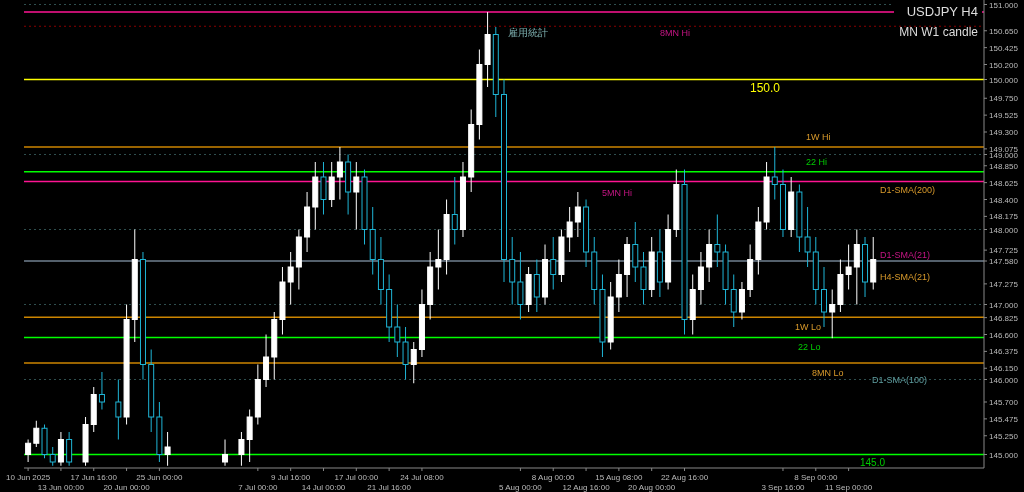 The width and height of the screenshot is (1024, 492). What do you see at coordinates (1004, 166) in the screenshot?
I see `y-tick-label: 148.850` at bounding box center [1004, 166].